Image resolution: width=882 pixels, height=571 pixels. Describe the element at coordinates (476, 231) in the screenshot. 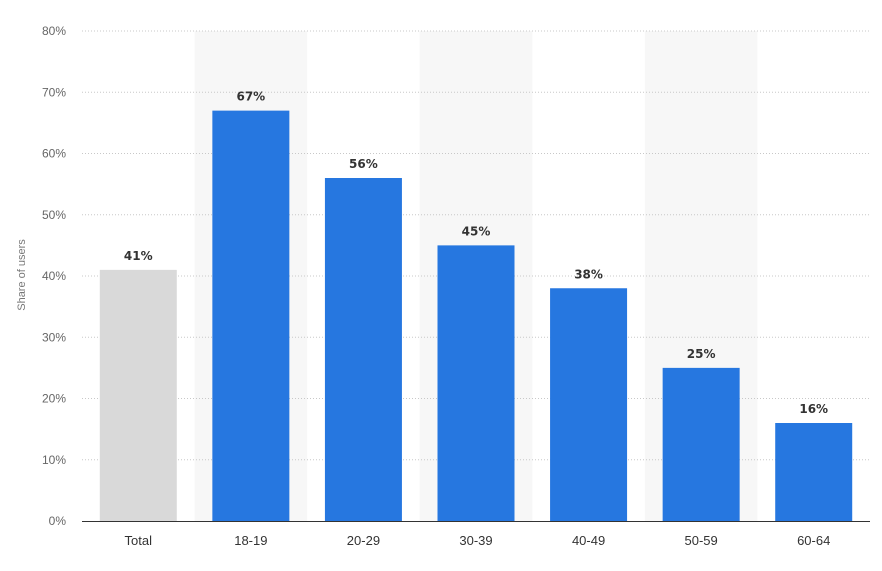

I see `data-label: 45%` at that location.